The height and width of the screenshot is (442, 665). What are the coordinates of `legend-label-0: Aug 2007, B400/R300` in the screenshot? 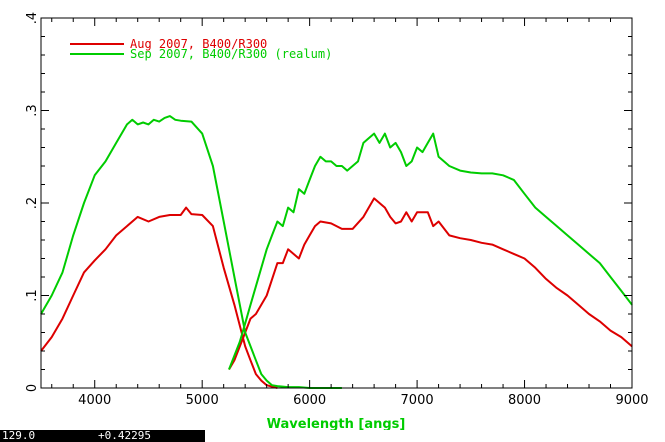 It's located at (198, 44).